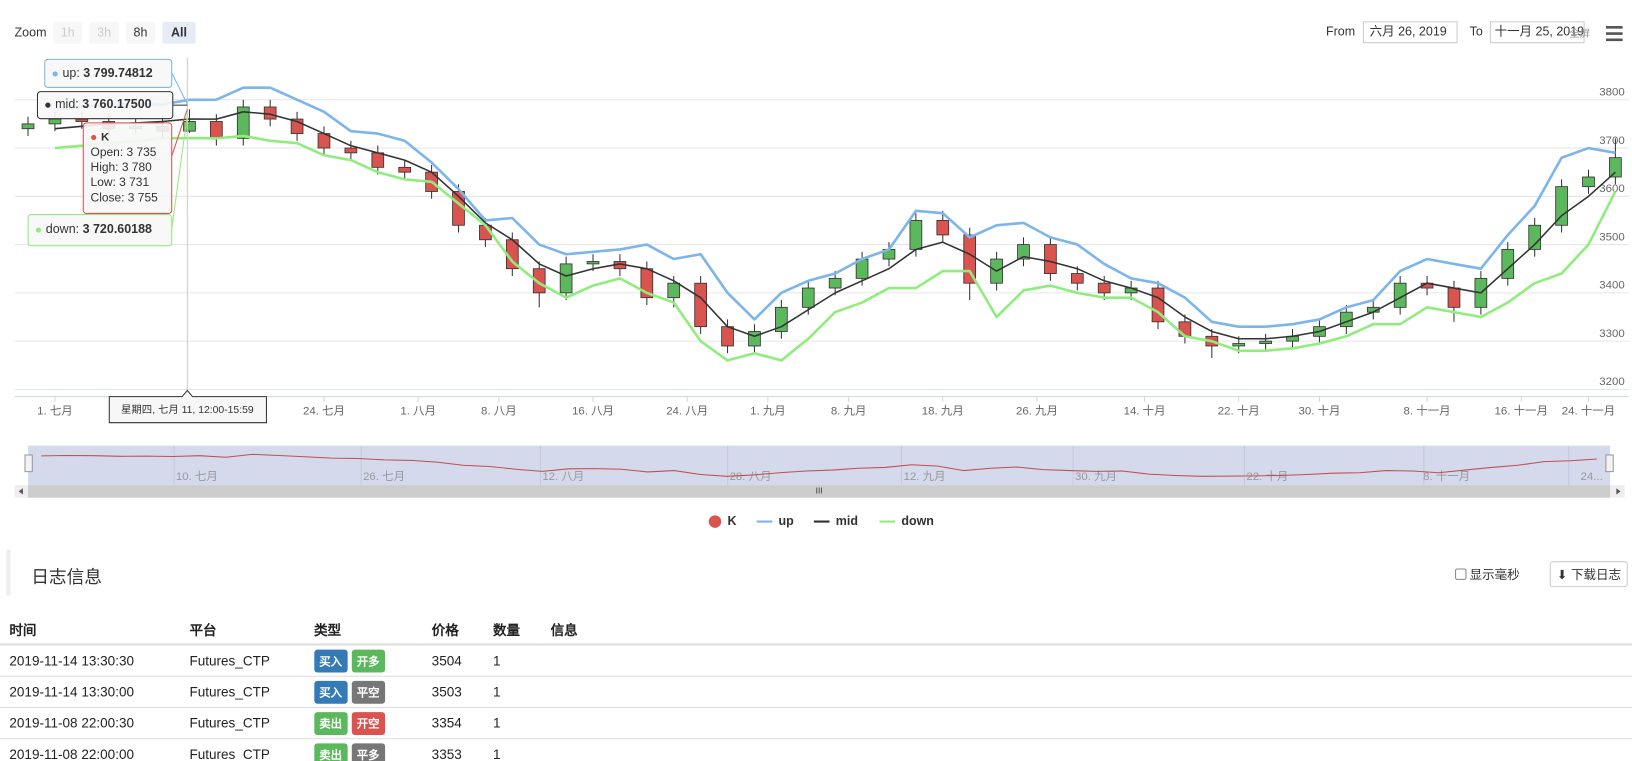 This screenshot has height=761, width=1632. What do you see at coordinates (819, 572) in the screenshot?
I see `log-header: 日志信息 显示毫秒 ⬇ 下载日志` at bounding box center [819, 572].